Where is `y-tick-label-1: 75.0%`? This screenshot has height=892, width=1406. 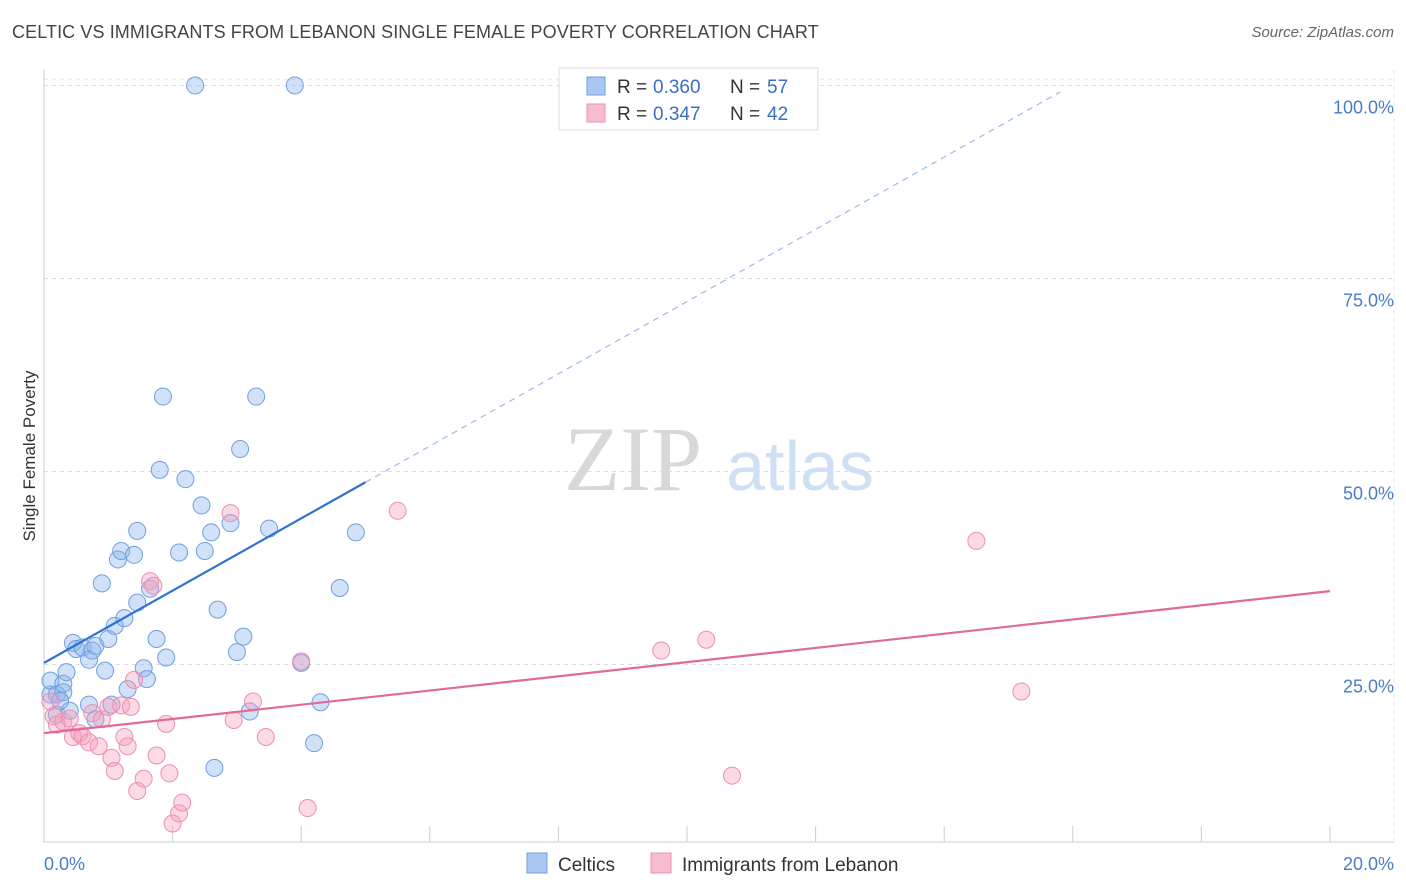 y-tick-label-1: 75.0% is located at coordinates (1368, 300).